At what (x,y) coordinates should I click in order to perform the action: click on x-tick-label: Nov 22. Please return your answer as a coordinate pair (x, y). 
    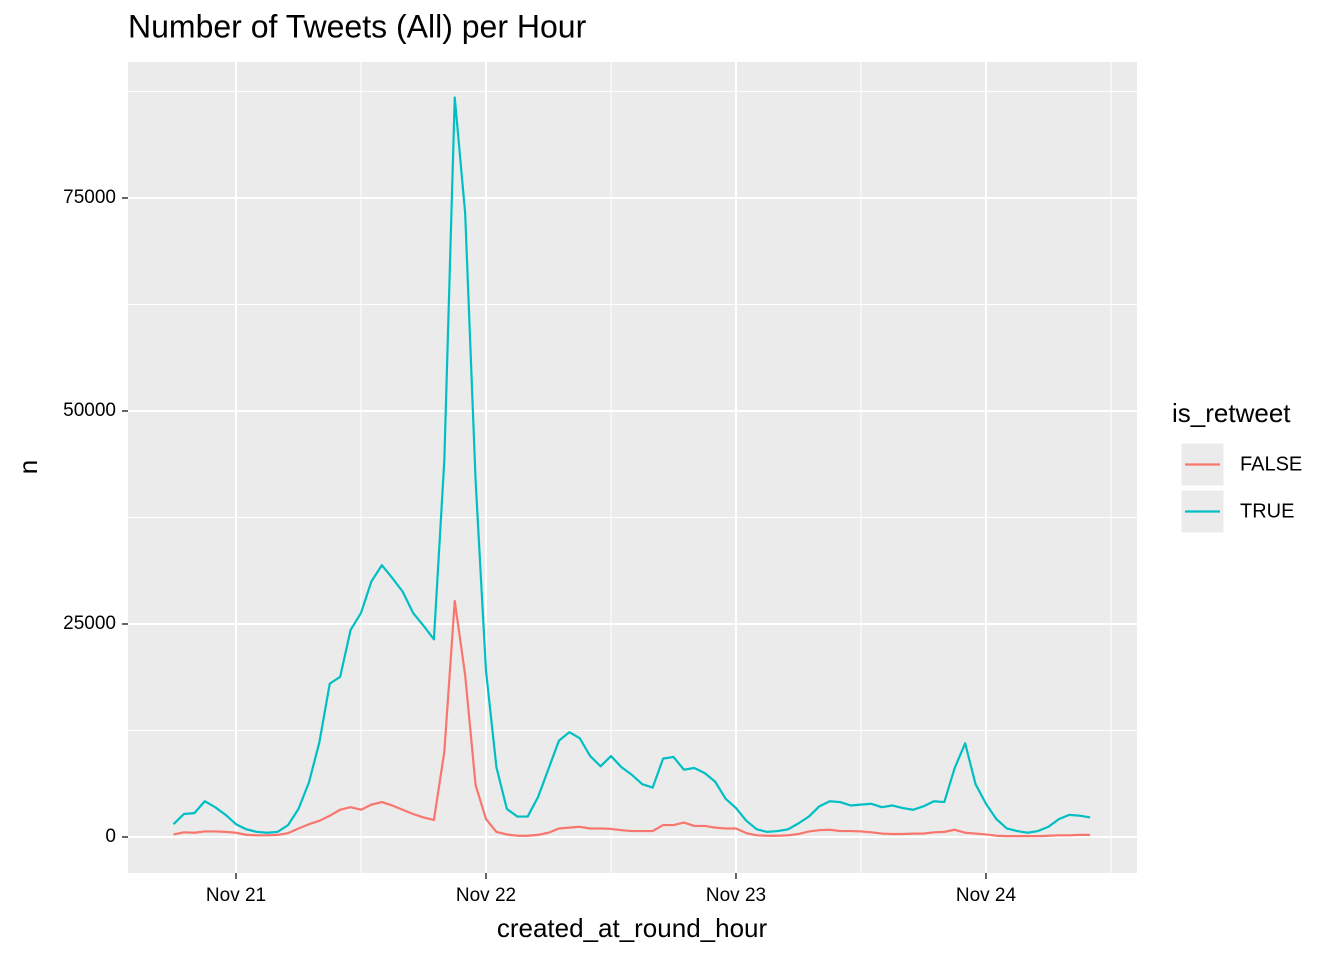
    Looking at the image, I should click on (486, 895).